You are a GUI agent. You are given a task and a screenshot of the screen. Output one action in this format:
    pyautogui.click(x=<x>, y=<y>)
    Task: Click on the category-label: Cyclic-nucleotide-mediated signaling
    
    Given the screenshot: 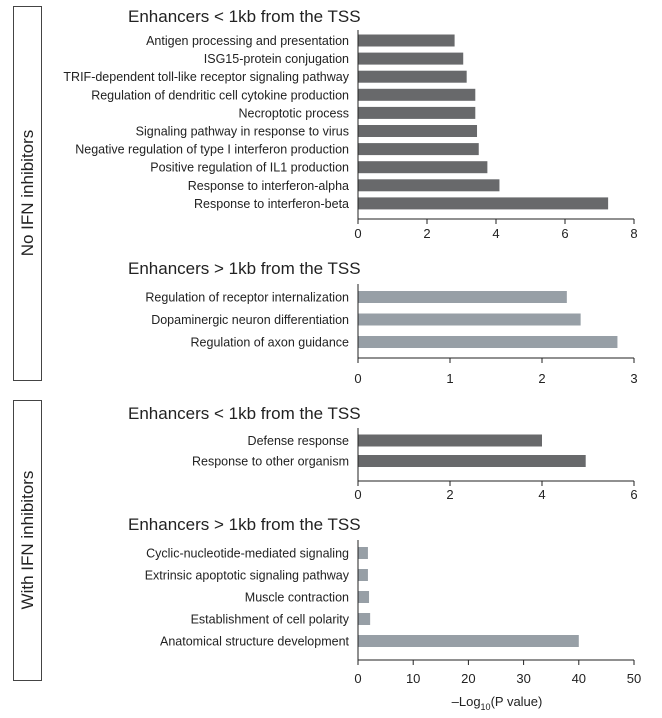 What is the action you would take?
    pyautogui.click(x=247, y=554)
    